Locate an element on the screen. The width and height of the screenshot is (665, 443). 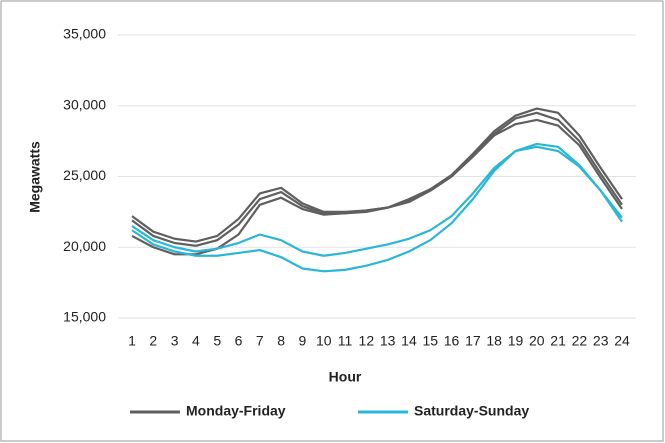
legend-label: Saturday-Sunday is located at coordinates (471, 411).